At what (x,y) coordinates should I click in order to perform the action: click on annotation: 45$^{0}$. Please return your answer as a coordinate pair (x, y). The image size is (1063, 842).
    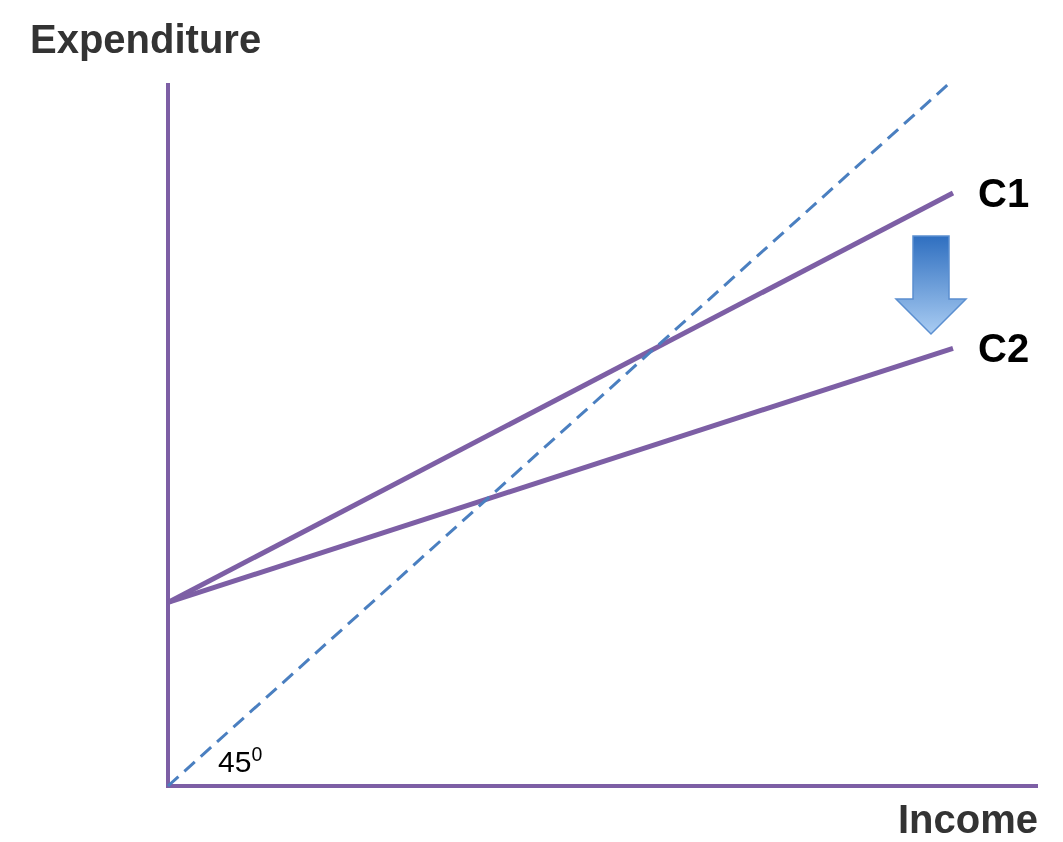
    Looking at the image, I should click on (240, 760).